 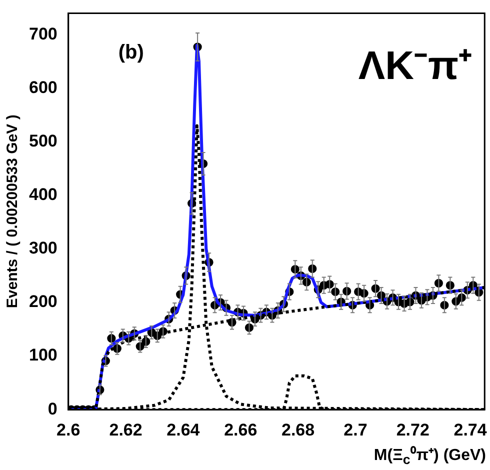 I want to click on x-tick-label: 2.7, so click(x=356, y=430).